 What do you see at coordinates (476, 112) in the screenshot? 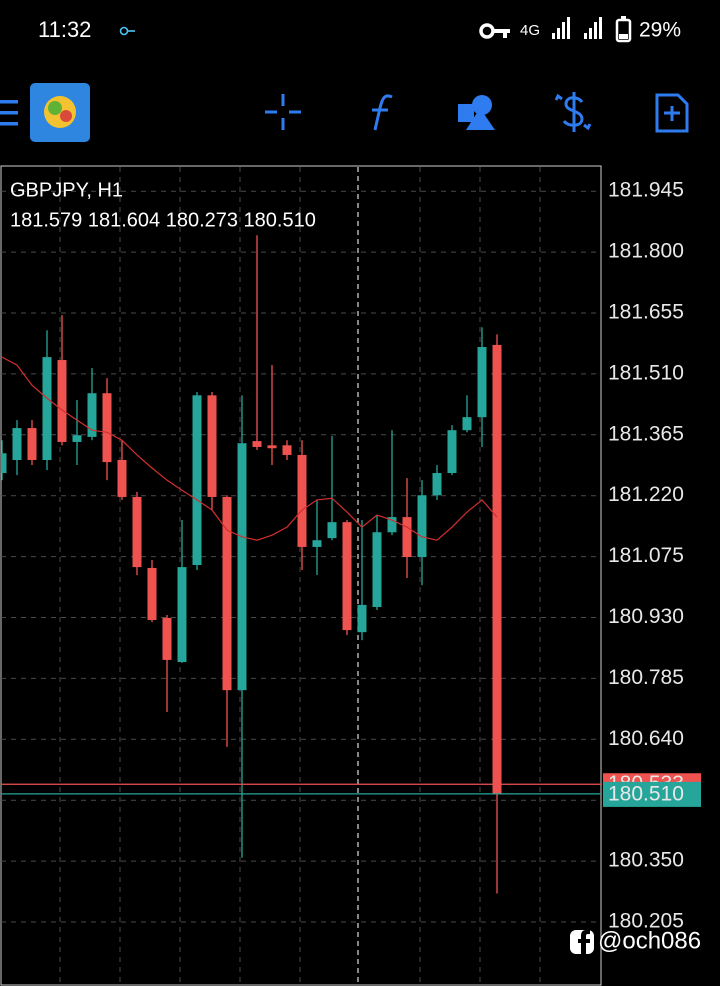
I see `objects-button` at bounding box center [476, 112].